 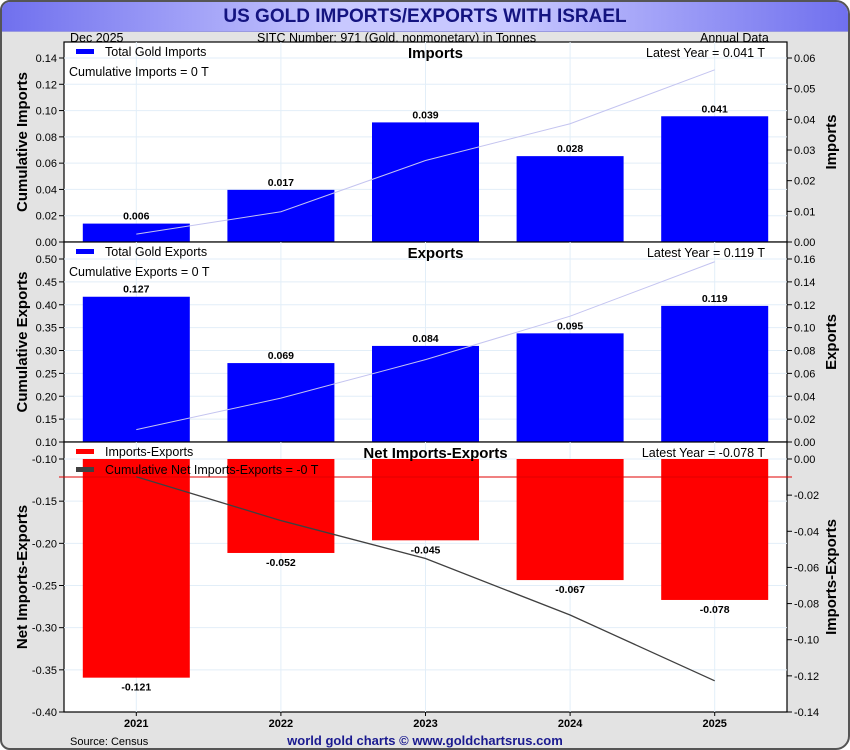 I want to click on imports-latest-year-label: Latest Year = 0.041 T, so click(x=705, y=53).